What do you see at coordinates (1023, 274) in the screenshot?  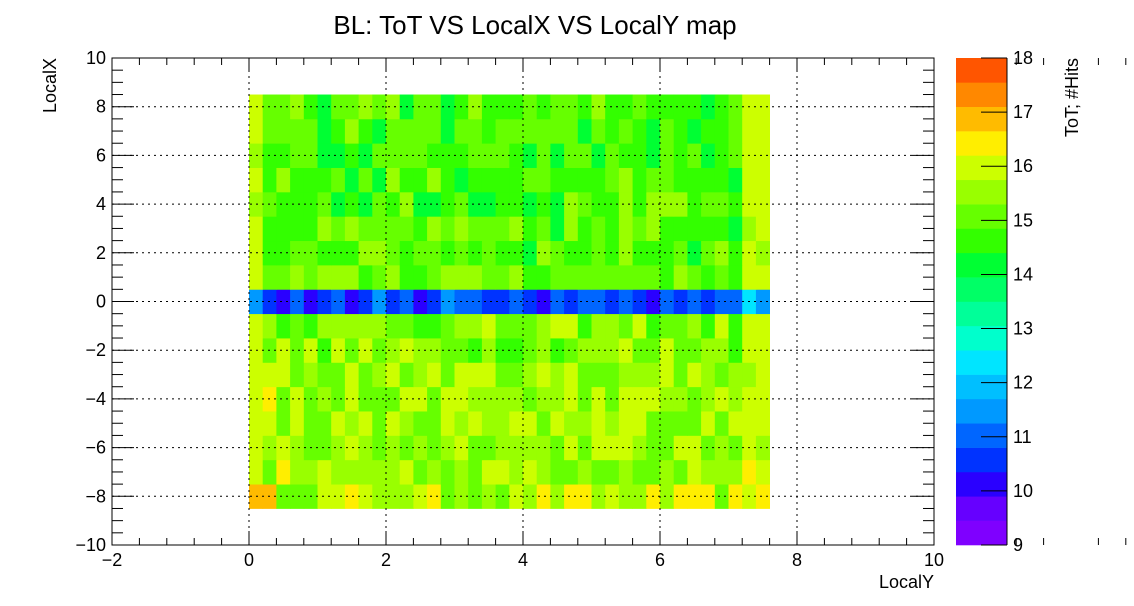 I see `z-tick-label: 14` at bounding box center [1023, 274].